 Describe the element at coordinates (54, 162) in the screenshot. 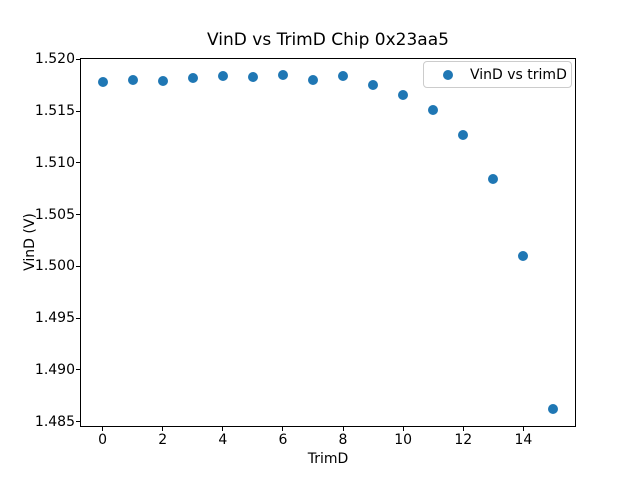

I see `y-tick-label: 1.510` at that location.